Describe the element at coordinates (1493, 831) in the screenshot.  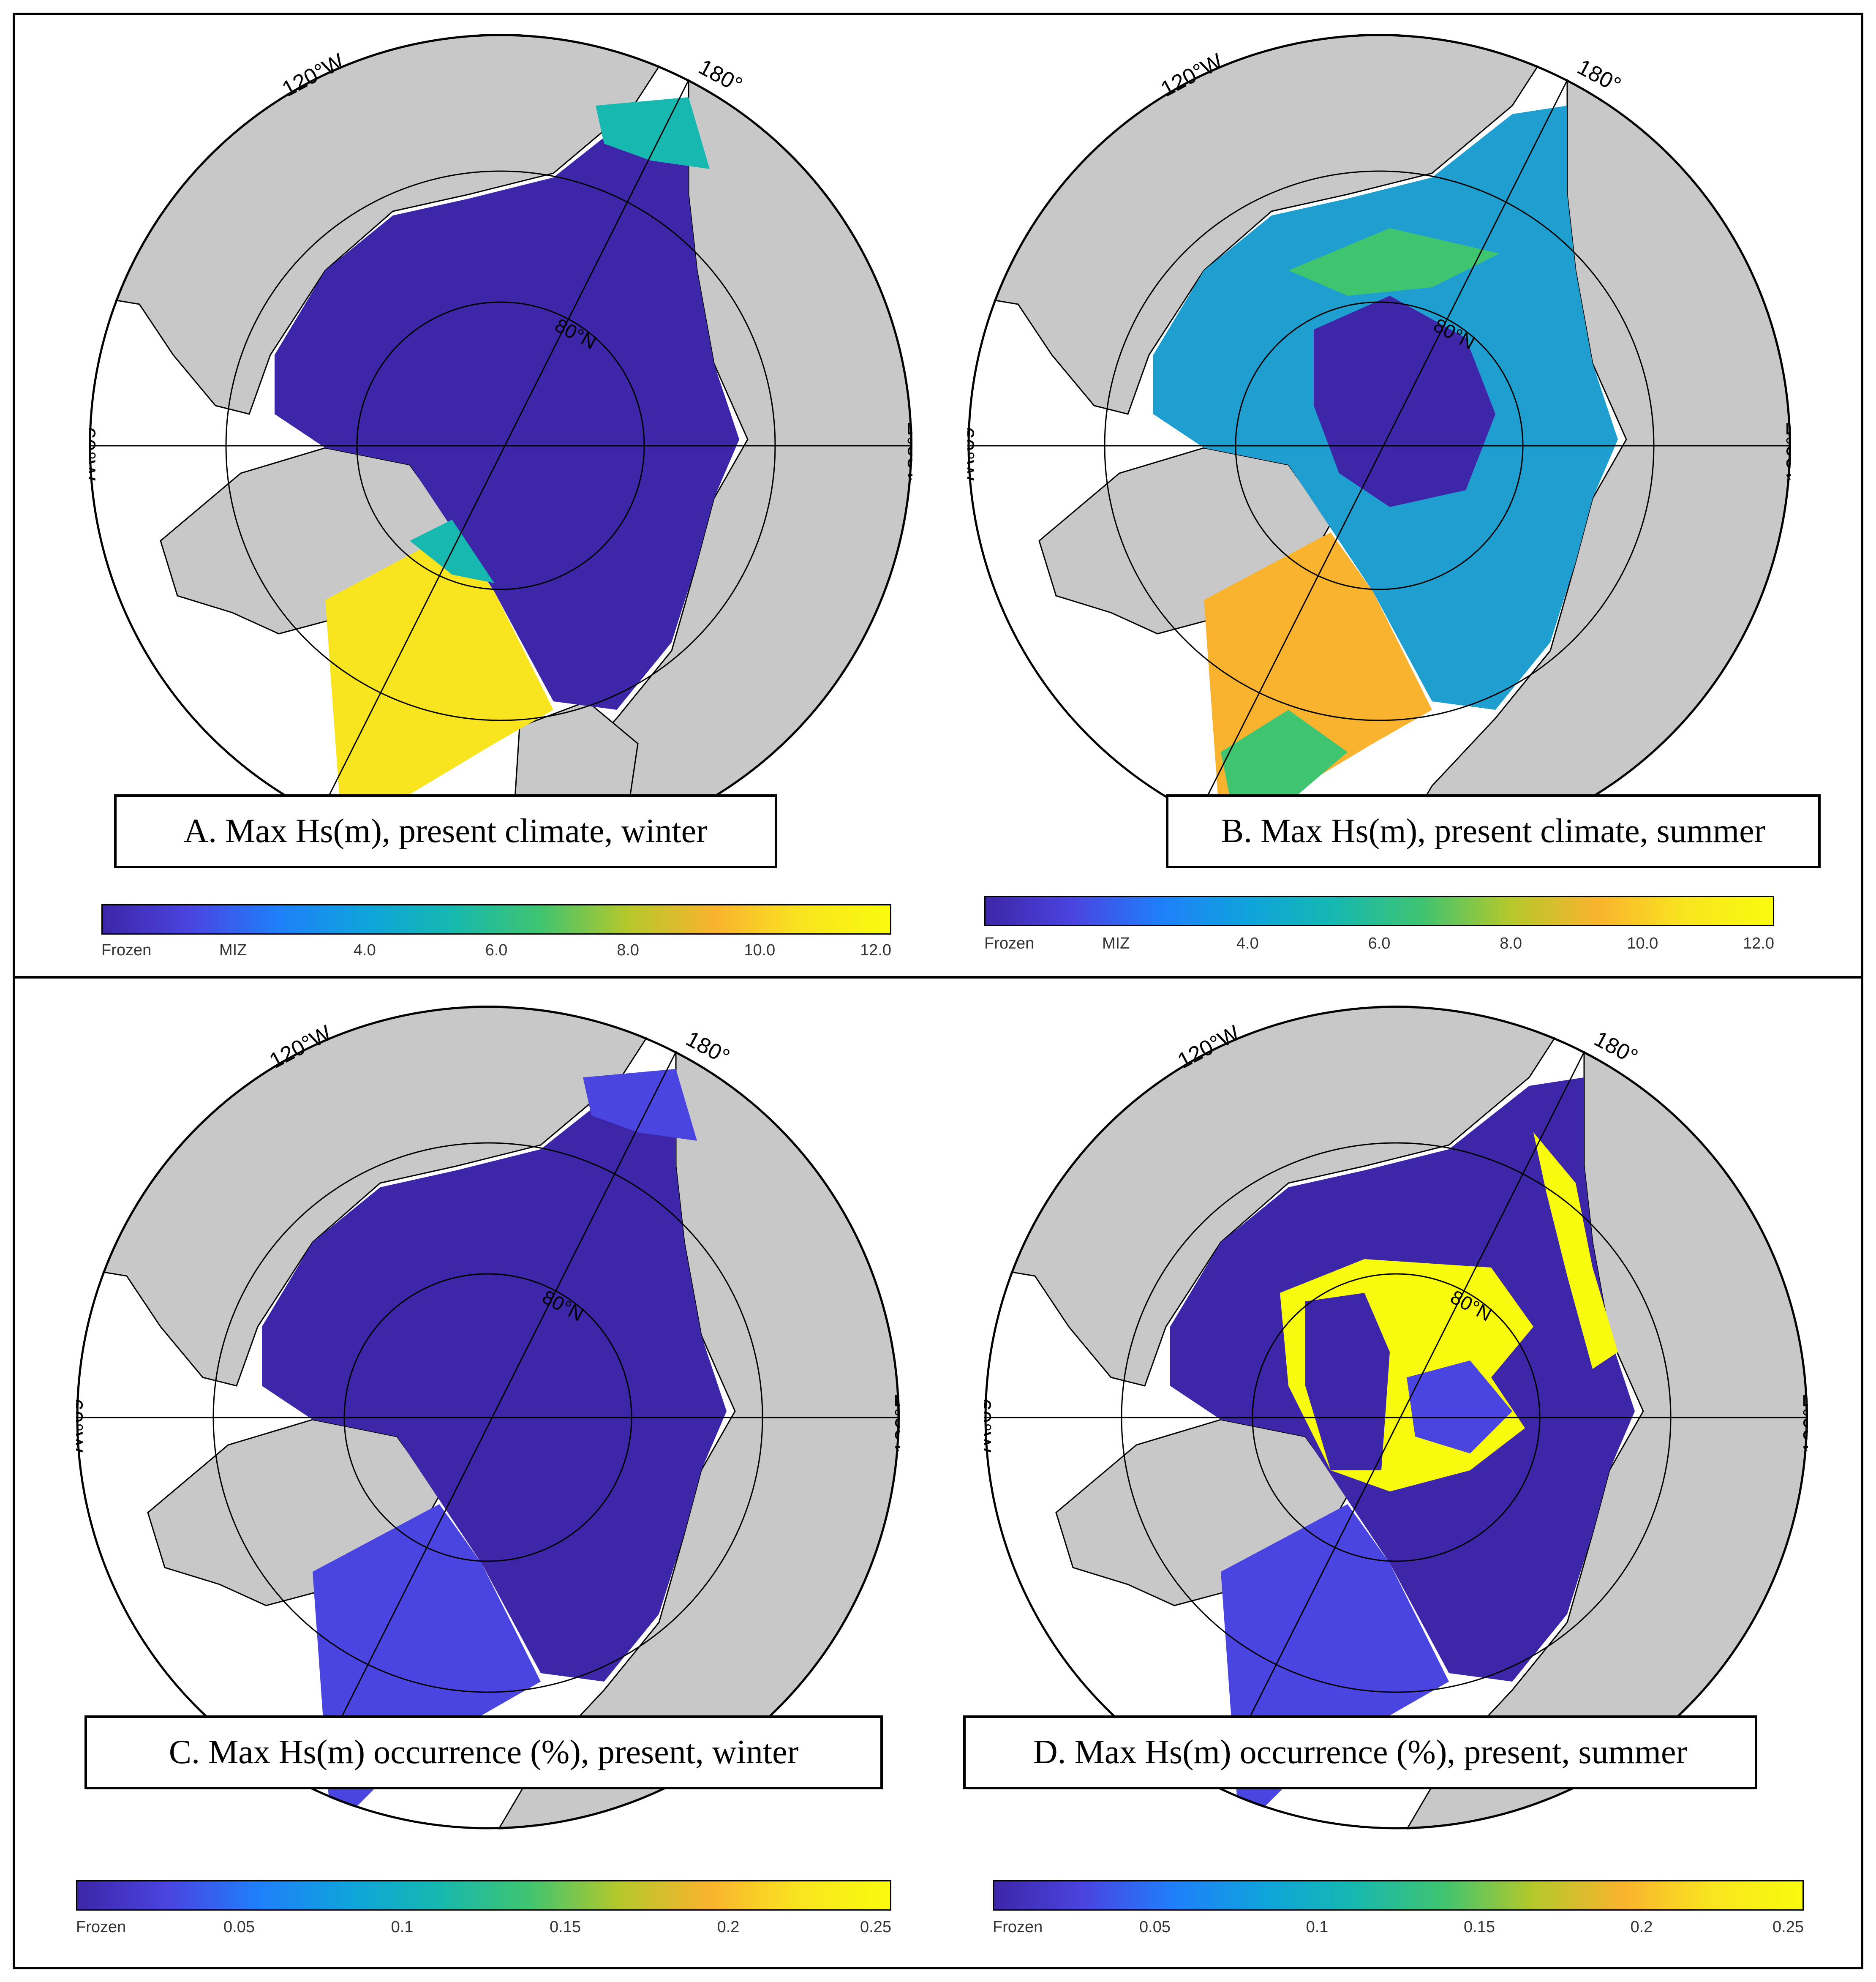
I see `caption-panel-b: B. Max Hs(m), present climate, summer` at that location.